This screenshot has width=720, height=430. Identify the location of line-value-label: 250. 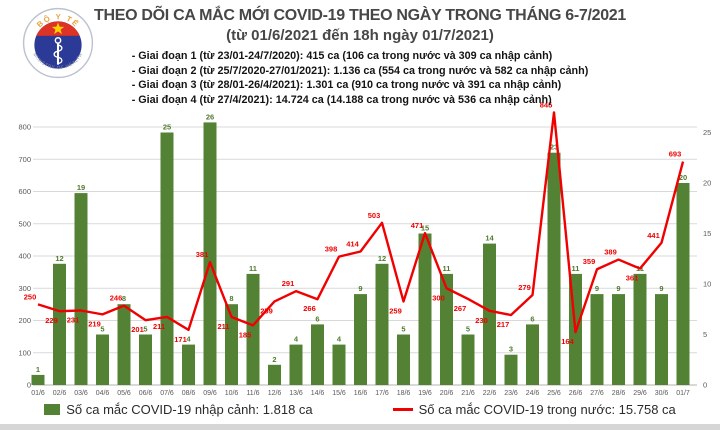
(30, 296).